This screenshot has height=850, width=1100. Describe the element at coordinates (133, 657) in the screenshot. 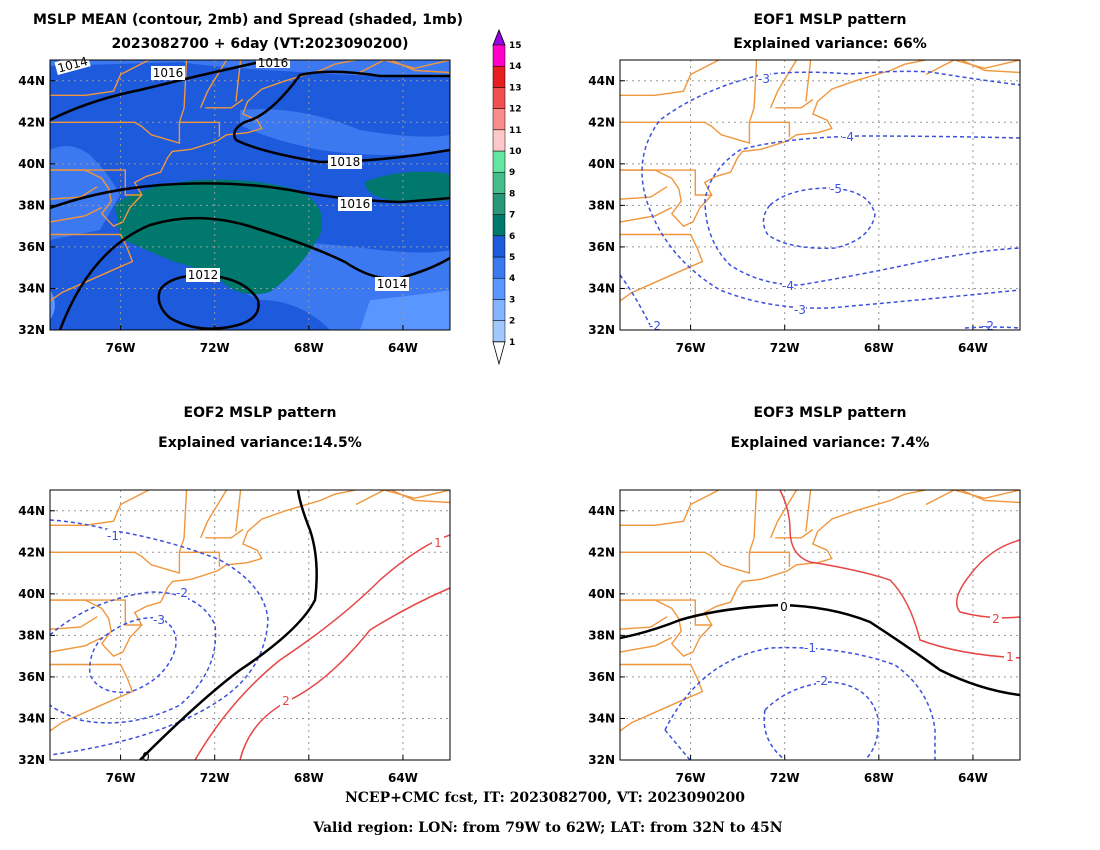

I see `eof2-contour-minus2` at that location.